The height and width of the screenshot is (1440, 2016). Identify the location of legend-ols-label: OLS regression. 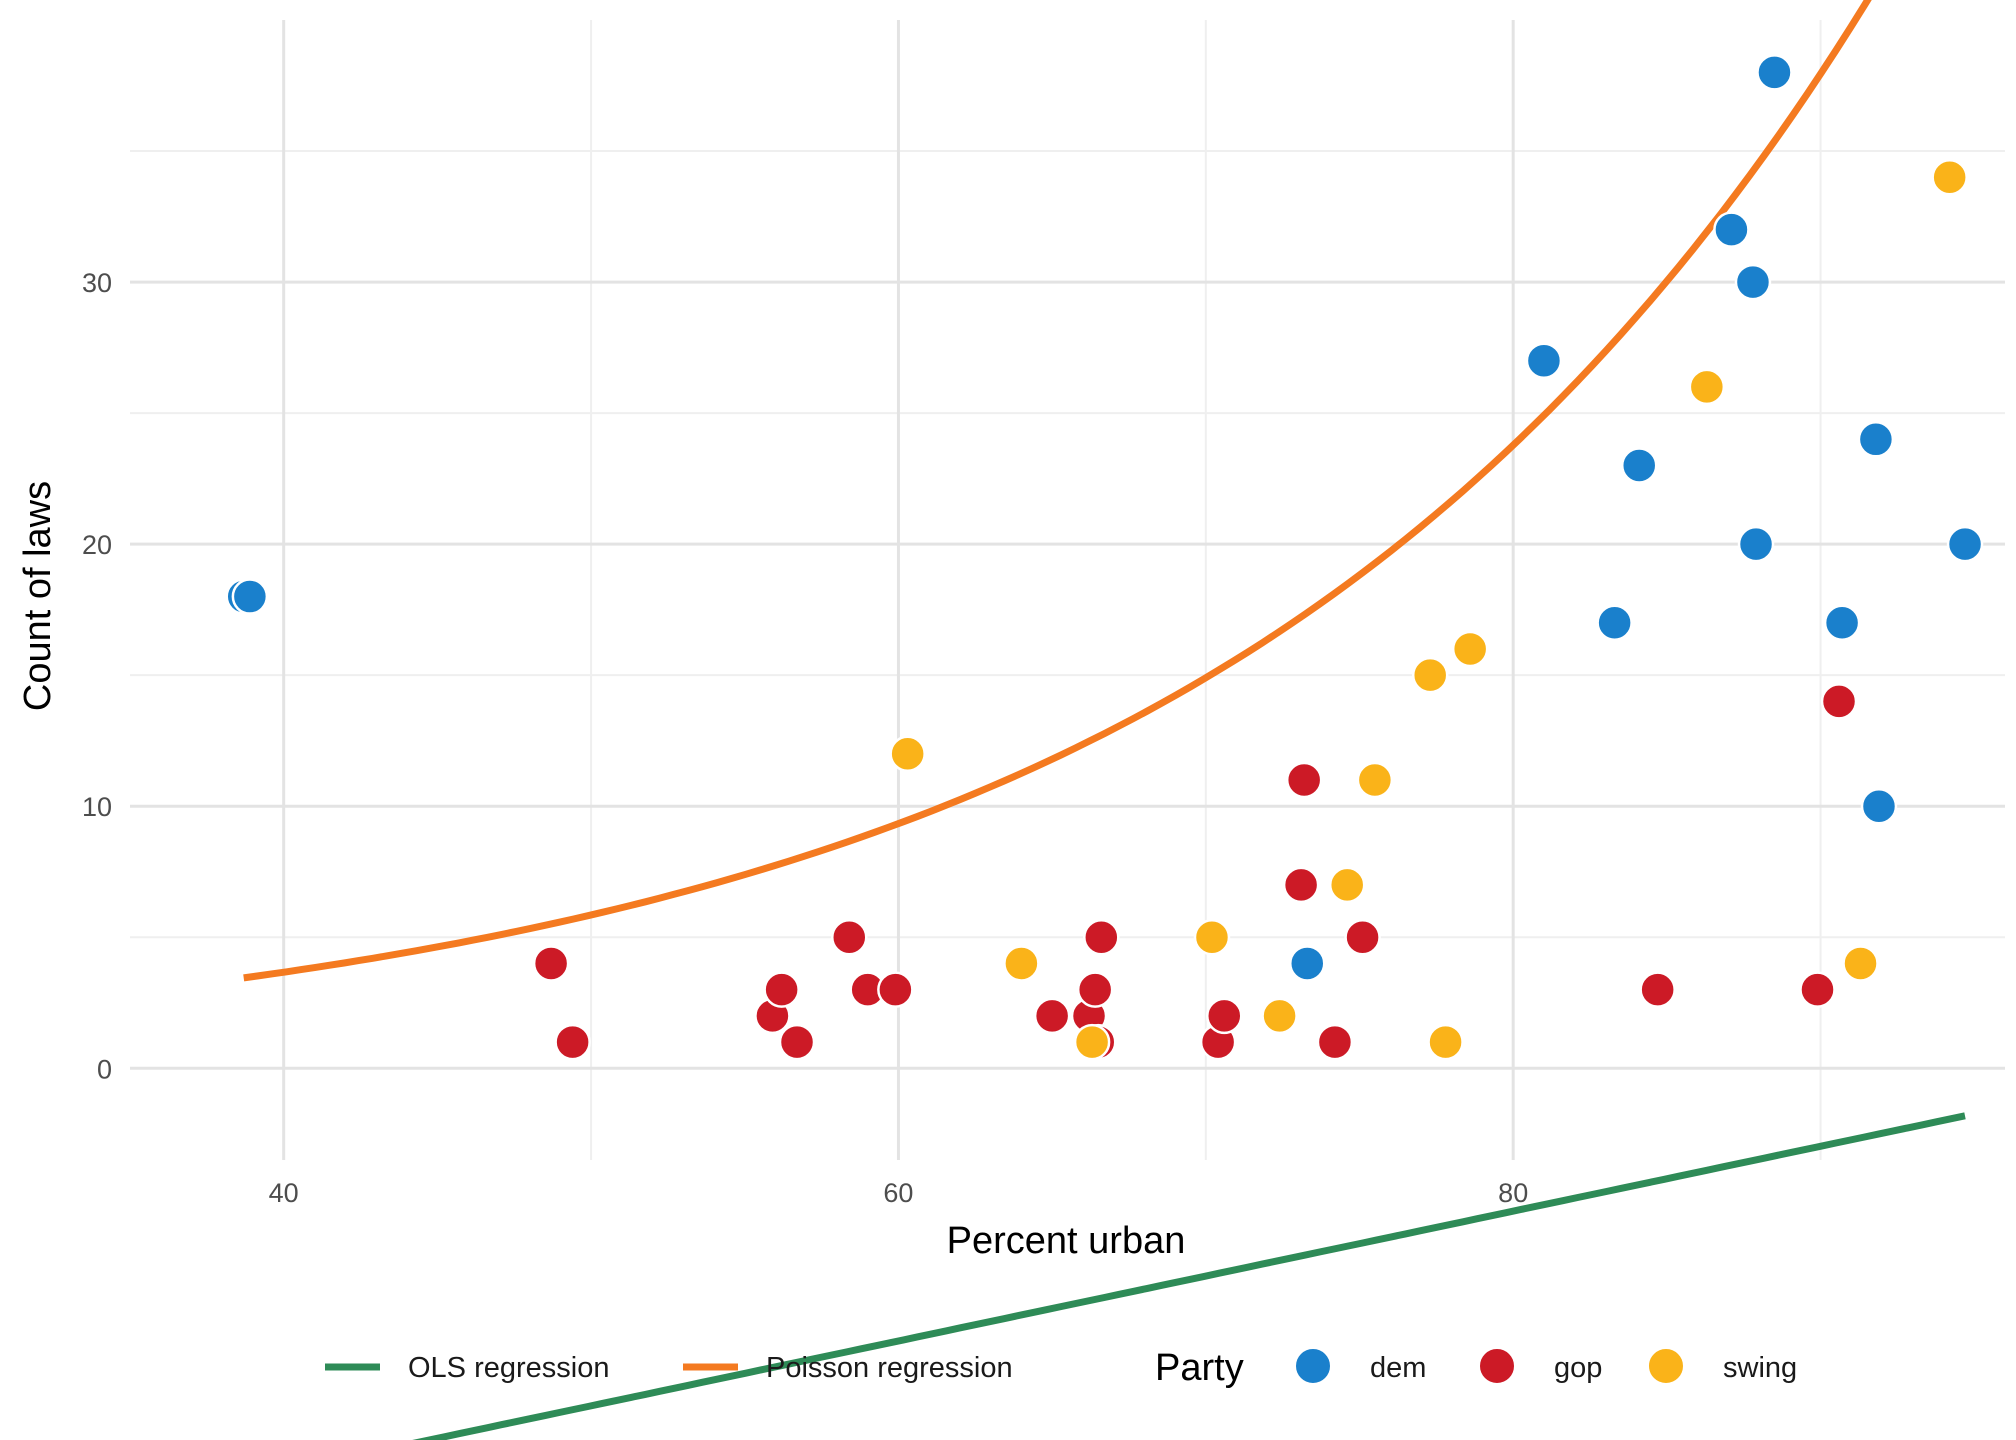
(509, 1368).